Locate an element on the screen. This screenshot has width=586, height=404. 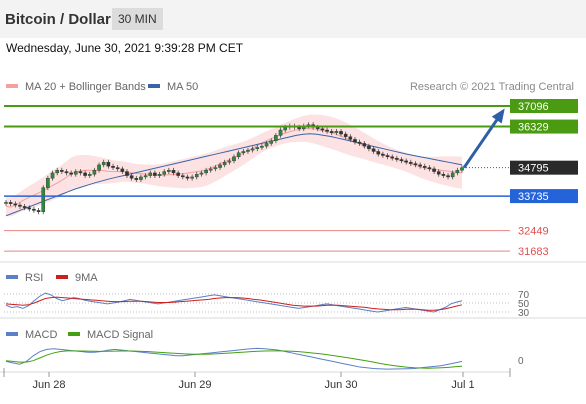
macd-signal-line is located at coordinates (234, 359).